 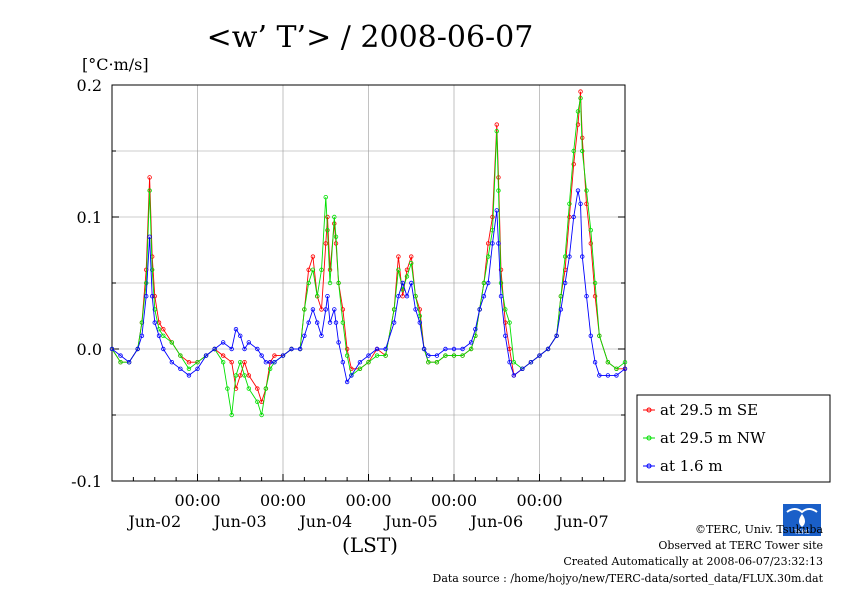 I want to click on legend-box, so click(x=733, y=438).